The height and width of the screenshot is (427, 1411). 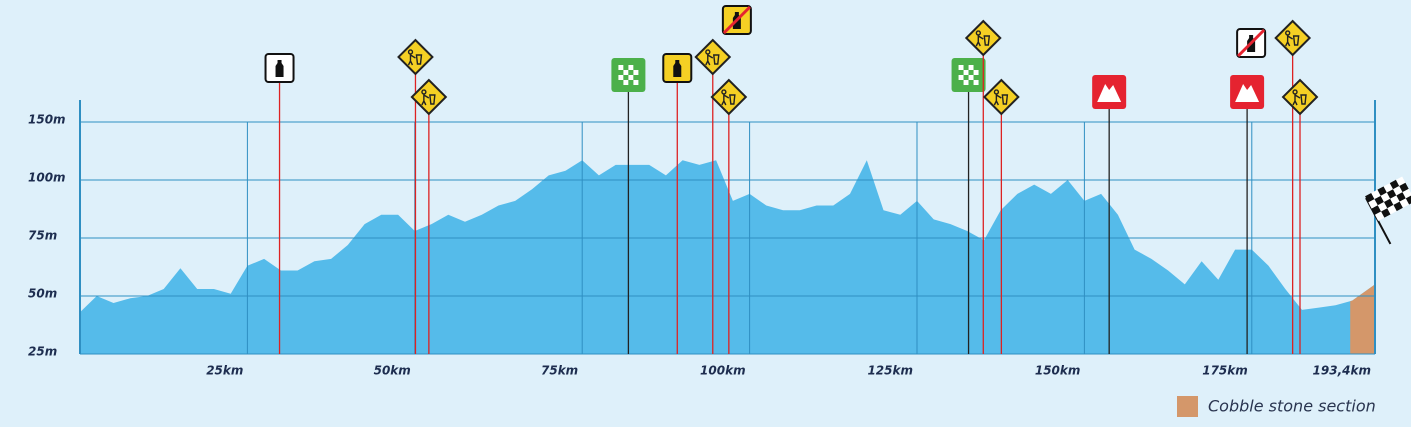 What do you see at coordinates (1109, 93) in the screenshot?
I see `mountain` at bounding box center [1109, 93].